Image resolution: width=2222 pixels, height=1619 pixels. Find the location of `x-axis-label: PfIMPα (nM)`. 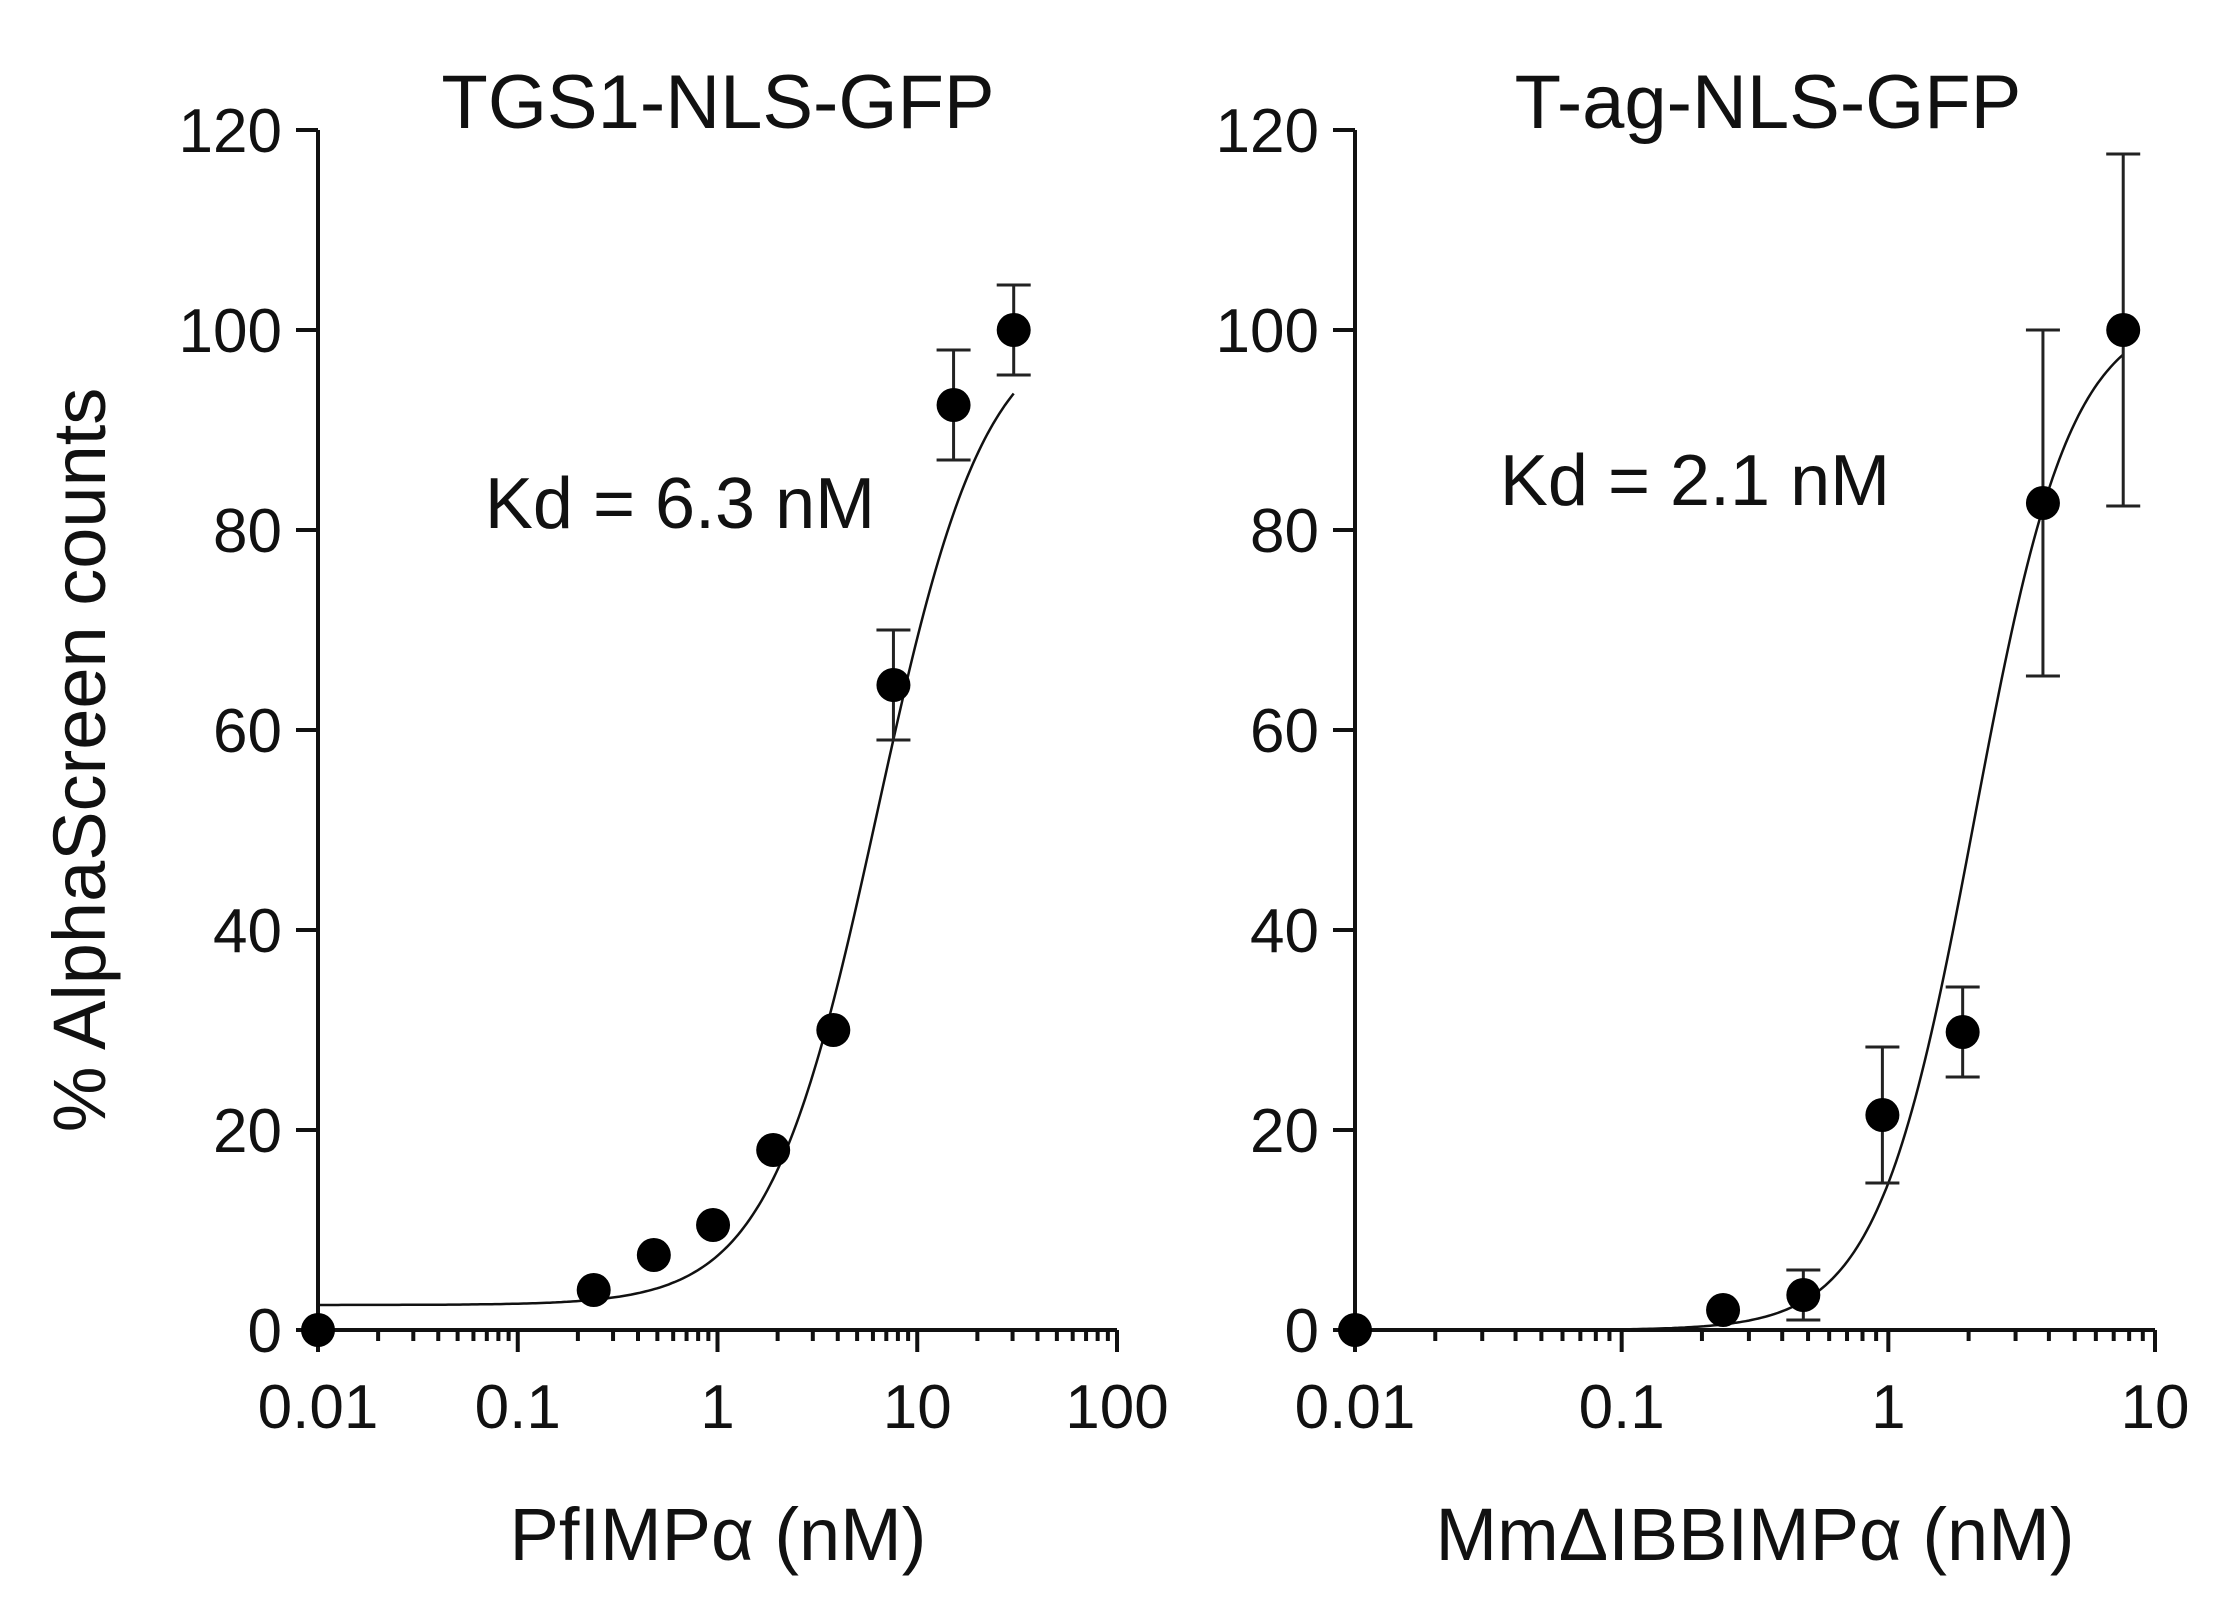

x-axis-label: PfIMPα (nM) is located at coordinates (718, 1534).